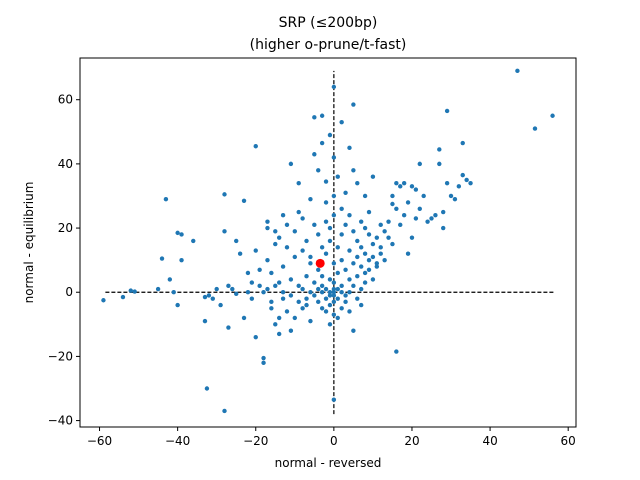 The image size is (640, 480). What do you see at coordinates (65, 100) in the screenshot?
I see `y-tick-label: 60` at bounding box center [65, 100].